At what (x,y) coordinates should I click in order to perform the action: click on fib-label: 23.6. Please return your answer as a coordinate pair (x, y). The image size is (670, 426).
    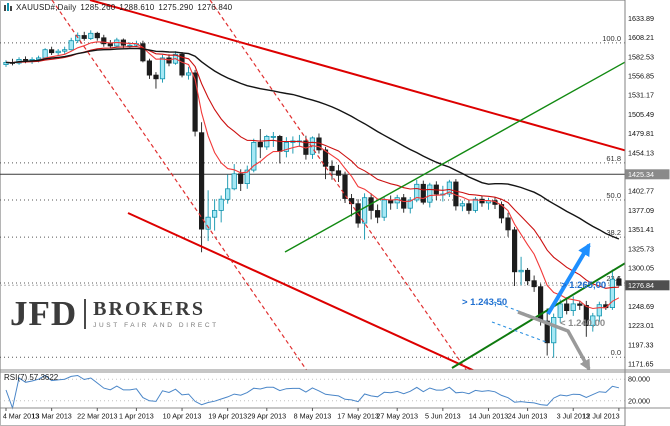
    Looking at the image, I should click on (613, 278).